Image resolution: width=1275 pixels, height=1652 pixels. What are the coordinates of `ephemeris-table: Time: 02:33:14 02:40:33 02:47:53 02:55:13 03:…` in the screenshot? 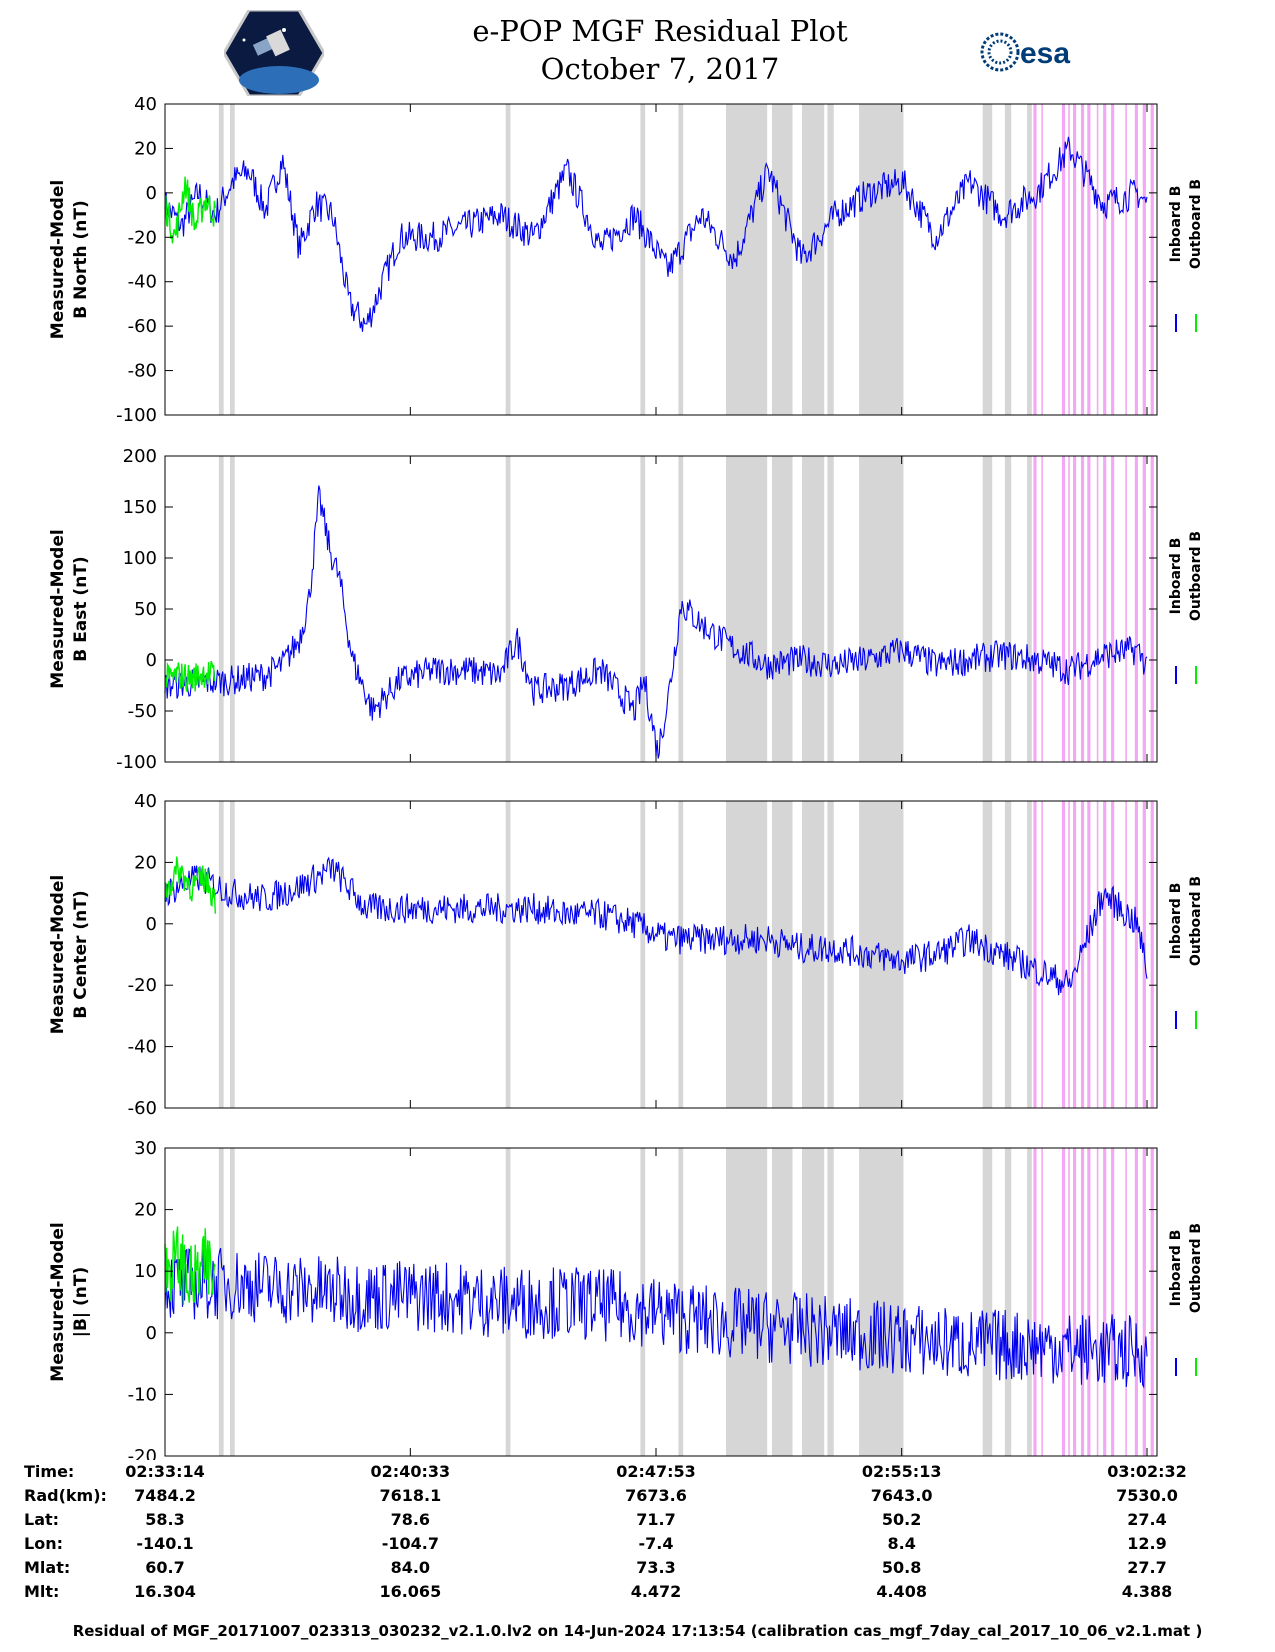 It's located at (637, 1557).